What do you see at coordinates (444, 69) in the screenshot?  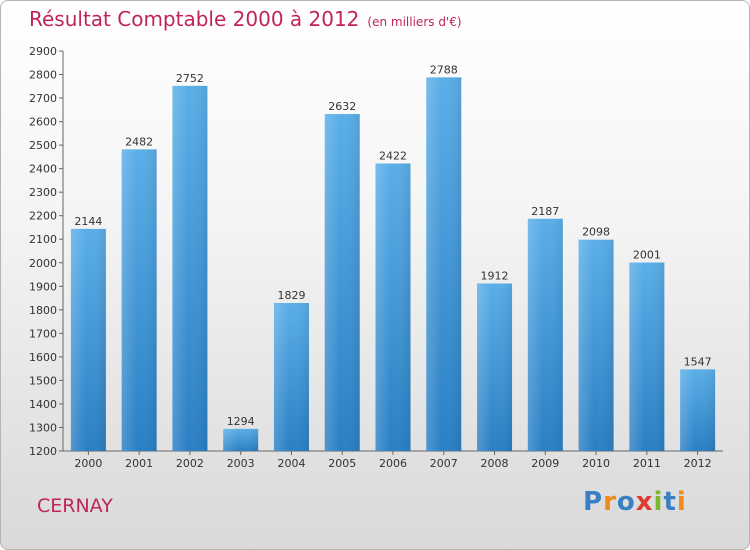 I see `bar-value-label: 2788` at bounding box center [444, 69].